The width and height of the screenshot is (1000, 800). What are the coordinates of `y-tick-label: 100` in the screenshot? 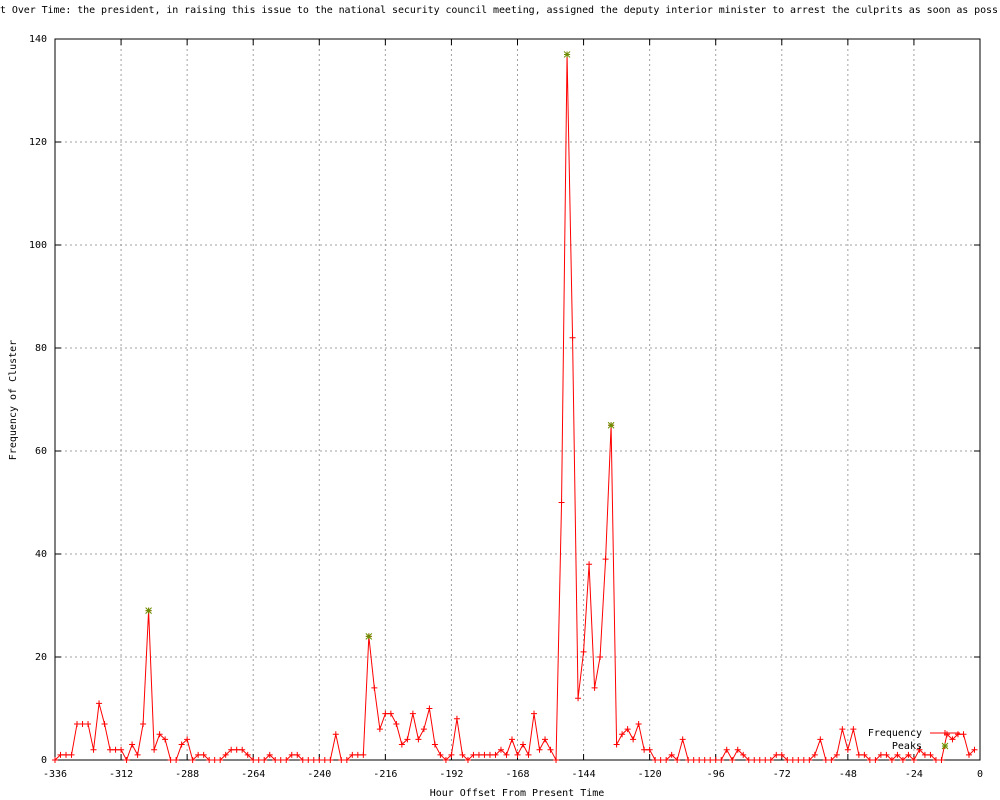 It's located at (38, 245).